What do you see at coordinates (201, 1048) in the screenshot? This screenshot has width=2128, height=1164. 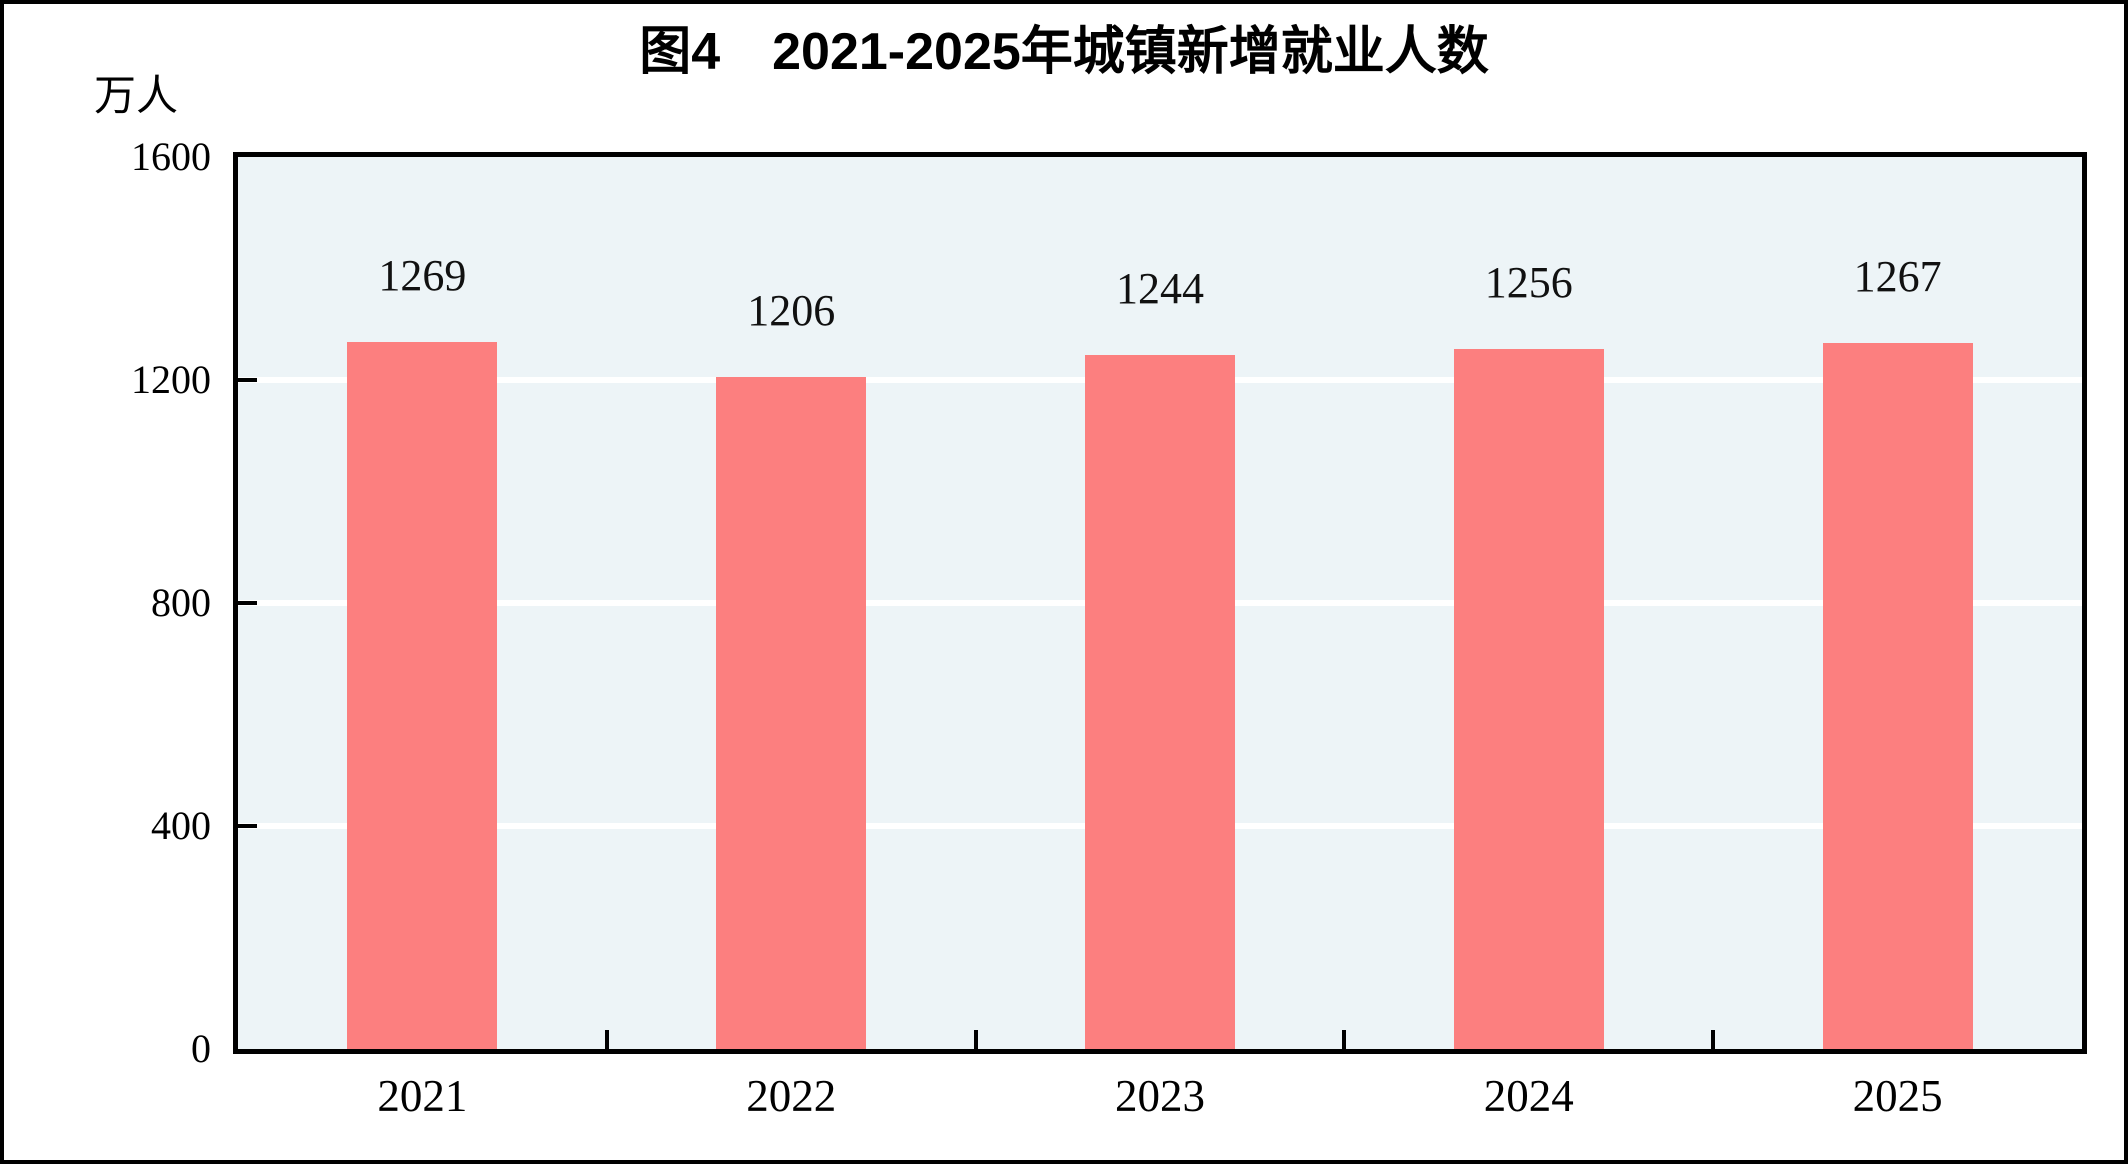 I see `y-tick-label: 0` at bounding box center [201, 1048].